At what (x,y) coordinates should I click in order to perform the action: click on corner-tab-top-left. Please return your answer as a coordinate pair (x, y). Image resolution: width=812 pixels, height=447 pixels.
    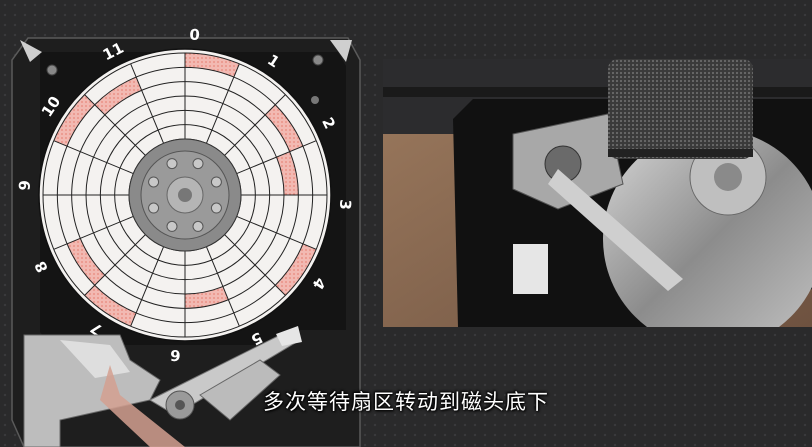
    Looking at the image, I should click on (31, 51).